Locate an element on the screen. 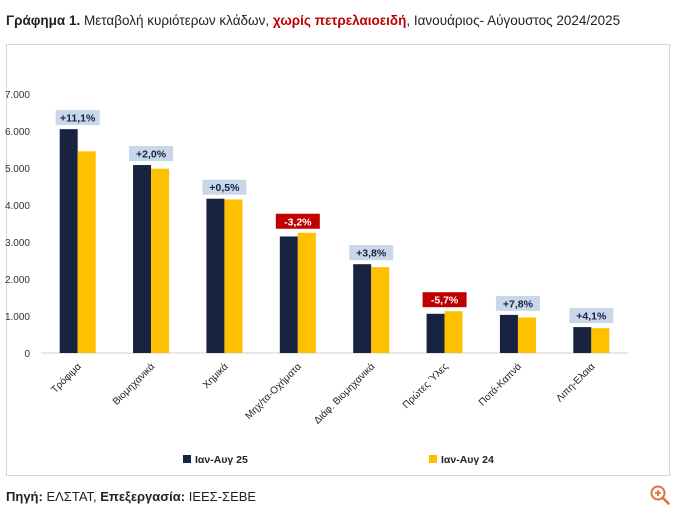 The image size is (680, 512). title-text-1: Μεταβολή κυριότερων κλάδων, is located at coordinates (176, 20).